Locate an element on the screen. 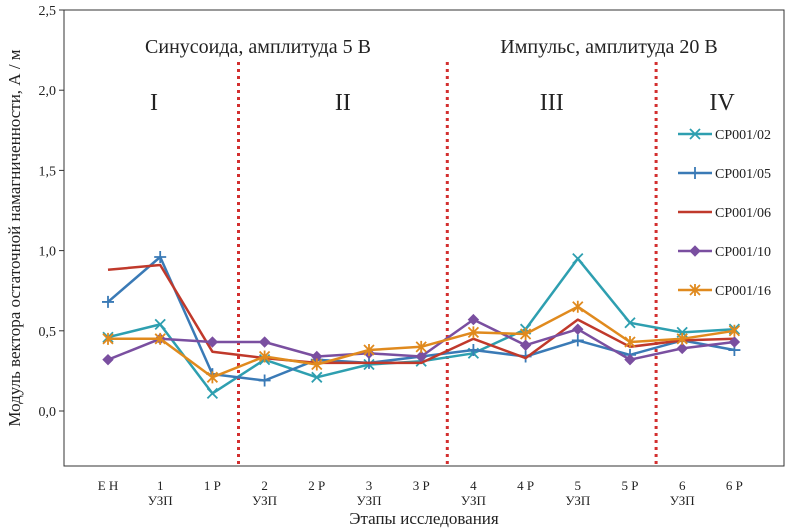 This screenshot has width=792, height=530. legend: CP001/02 CP001/05 CP001/06 CP001/10 CP001/16 is located at coordinates (724, 213).